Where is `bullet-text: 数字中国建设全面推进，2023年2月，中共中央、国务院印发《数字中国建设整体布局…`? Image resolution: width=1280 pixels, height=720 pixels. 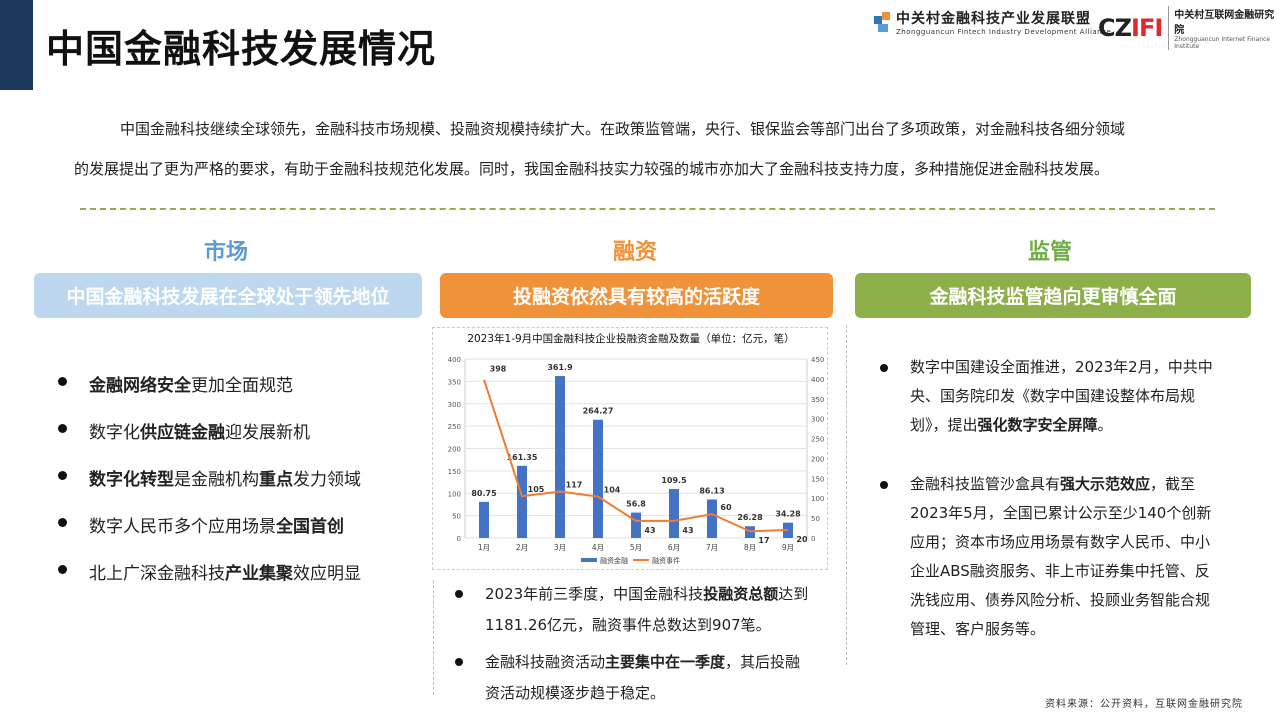
bullet-text: 数字中国建设全面推进，2023年2月，中共中央、国务院印发《数字中国建设整体布局… is located at coordinates (1065, 396).